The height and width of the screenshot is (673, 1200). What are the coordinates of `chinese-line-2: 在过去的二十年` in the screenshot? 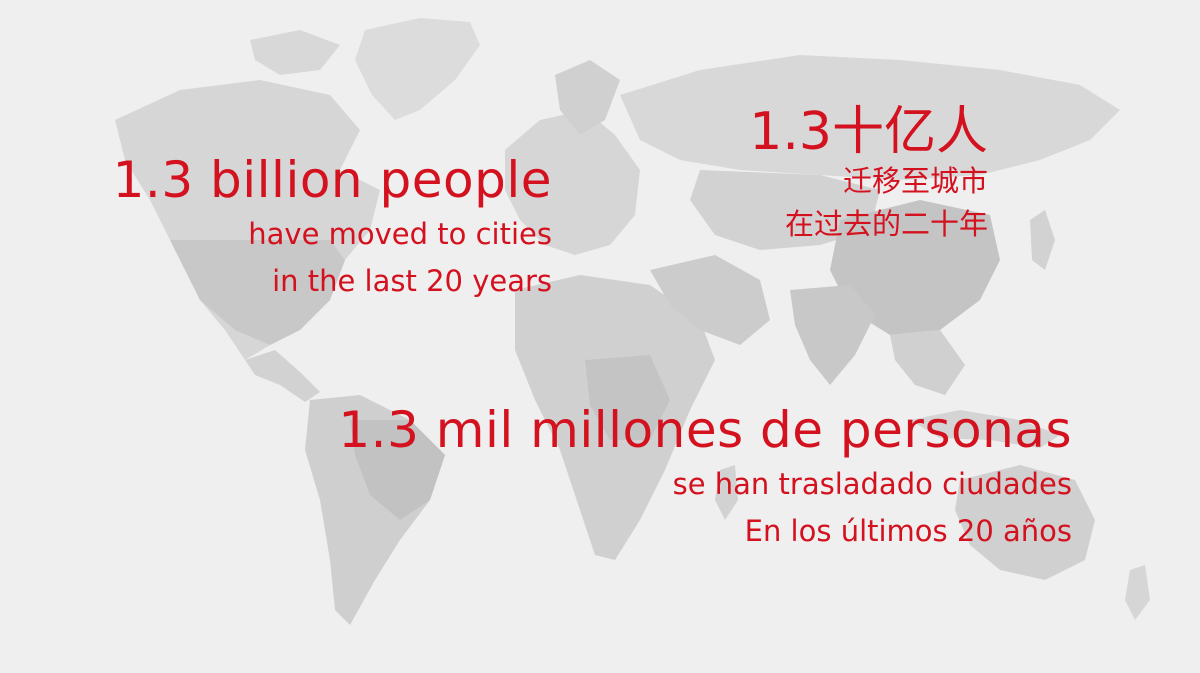 It's located at (886, 224).